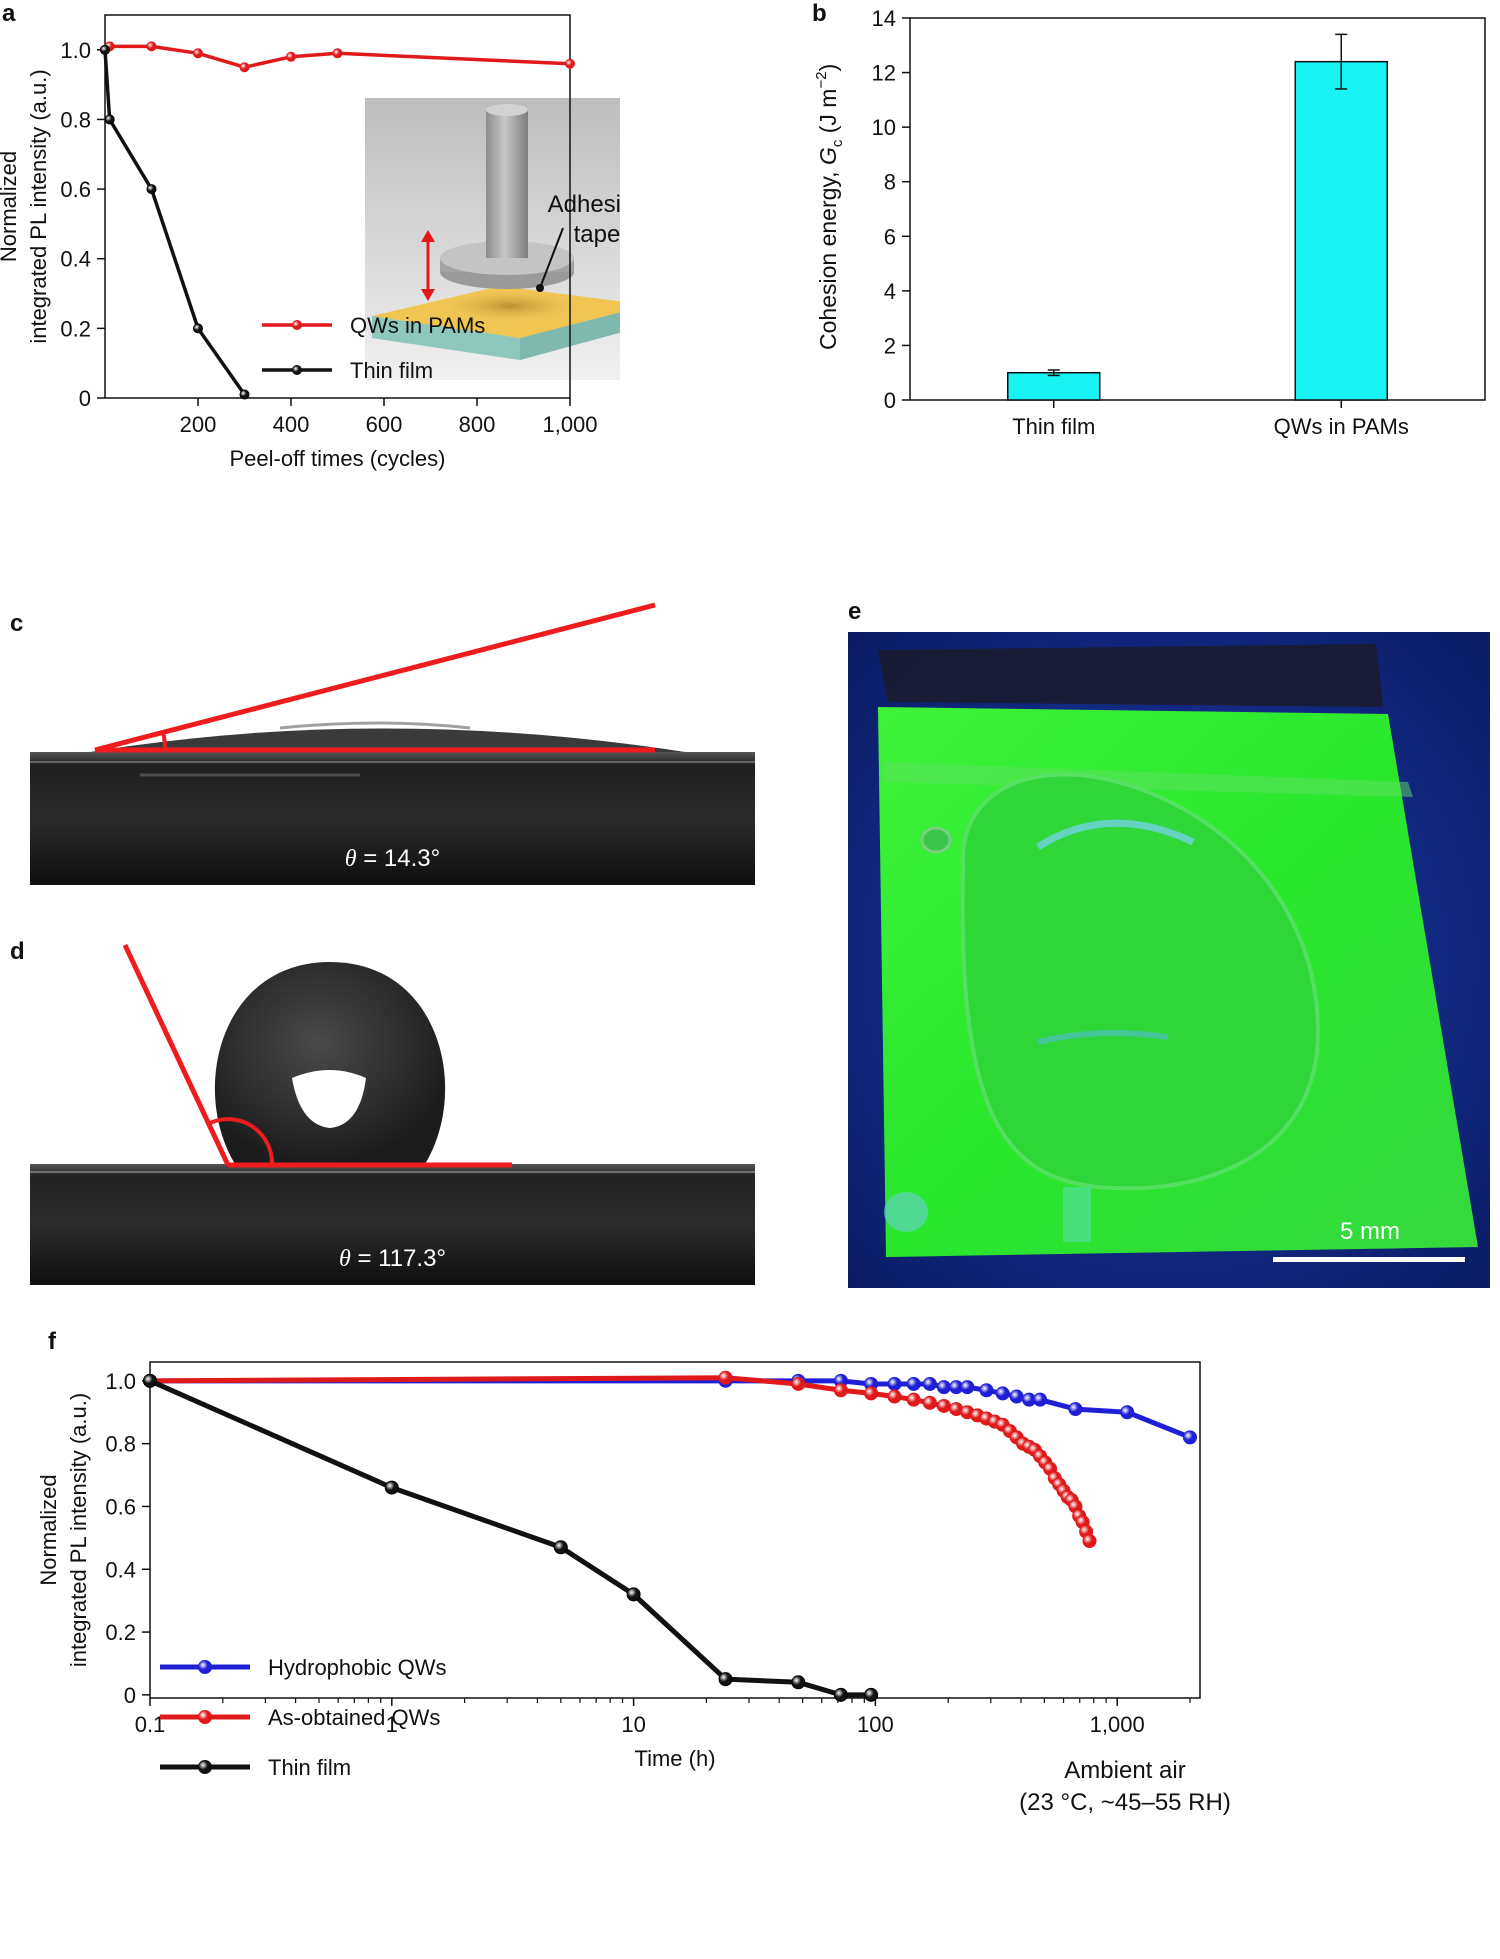  I want to click on y-tick-label: 2, so click(890, 345).